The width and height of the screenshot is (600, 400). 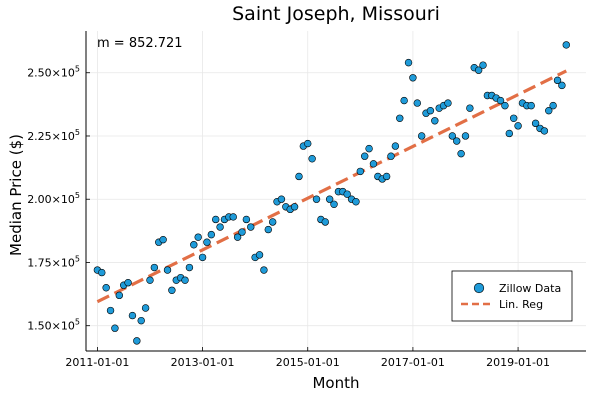 I want to click on legend-marker-zillow, so click(x=479, y=288).